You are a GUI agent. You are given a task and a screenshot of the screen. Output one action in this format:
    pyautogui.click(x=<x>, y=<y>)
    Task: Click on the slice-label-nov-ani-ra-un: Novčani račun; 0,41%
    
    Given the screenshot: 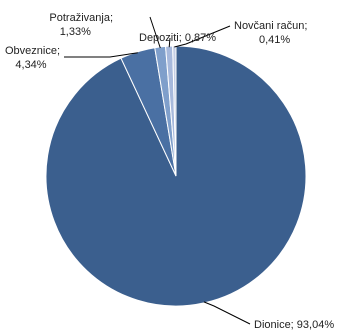 What is the action you would take?
    pyautogui.click(x=270, y=33)
    